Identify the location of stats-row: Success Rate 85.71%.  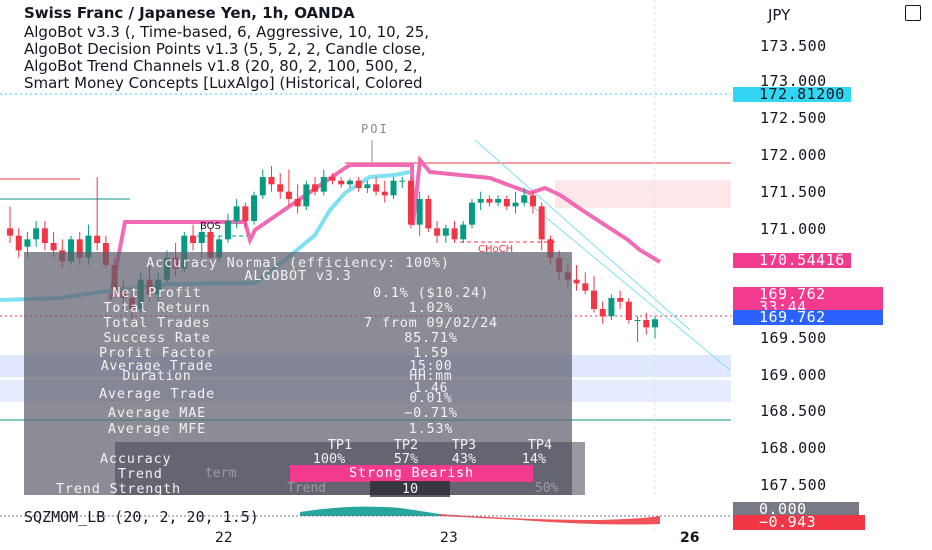
(298, 338).